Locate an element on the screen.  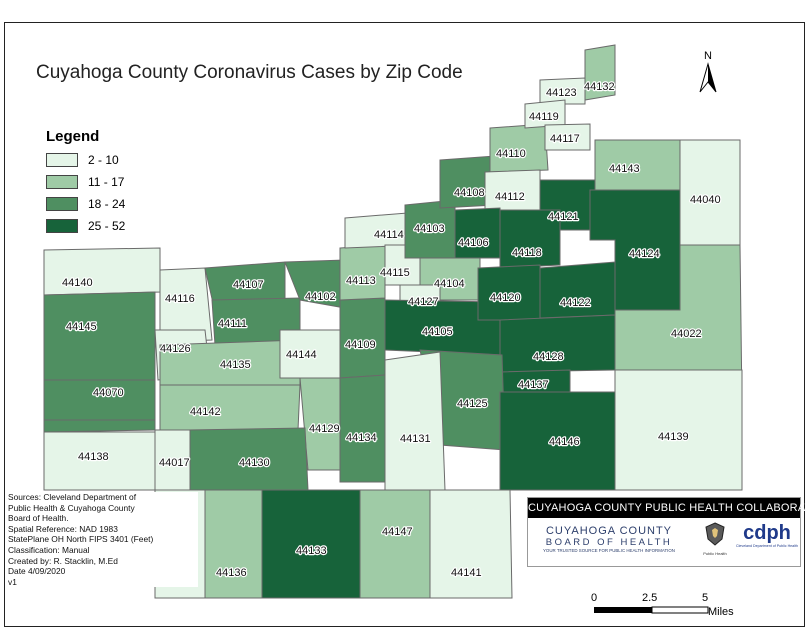
zip-label-44105: 44105 is located at coordinates (437, 332).